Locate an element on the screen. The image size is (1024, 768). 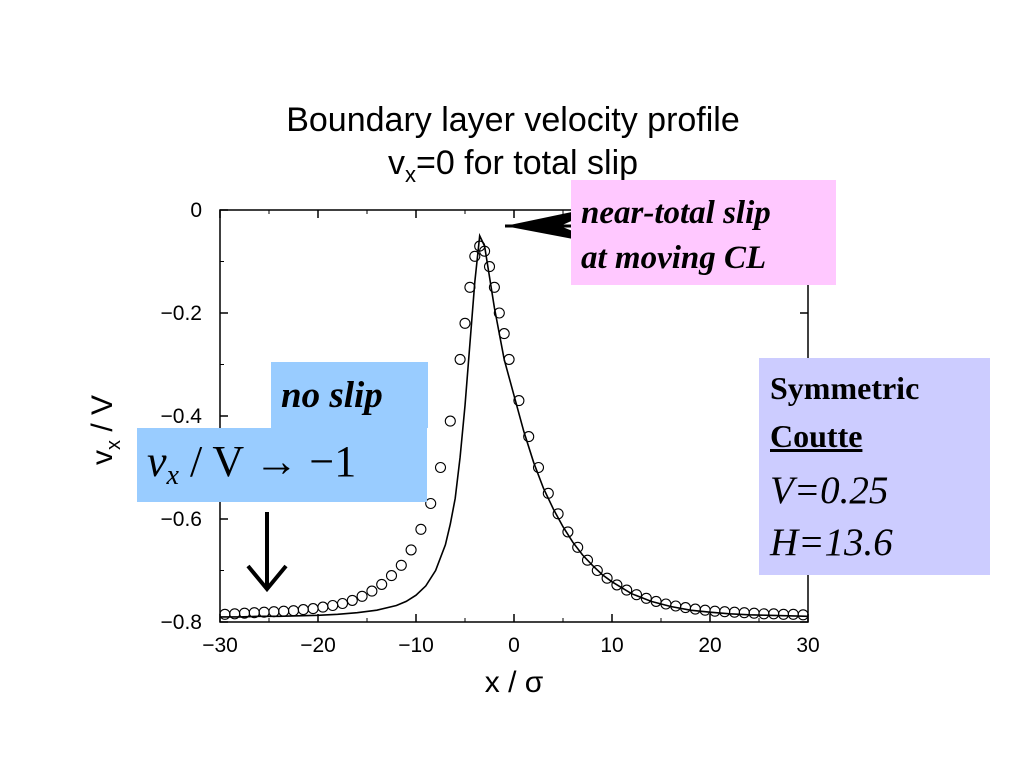
params-coutte: Coutte is located at coordinates (816, 436).